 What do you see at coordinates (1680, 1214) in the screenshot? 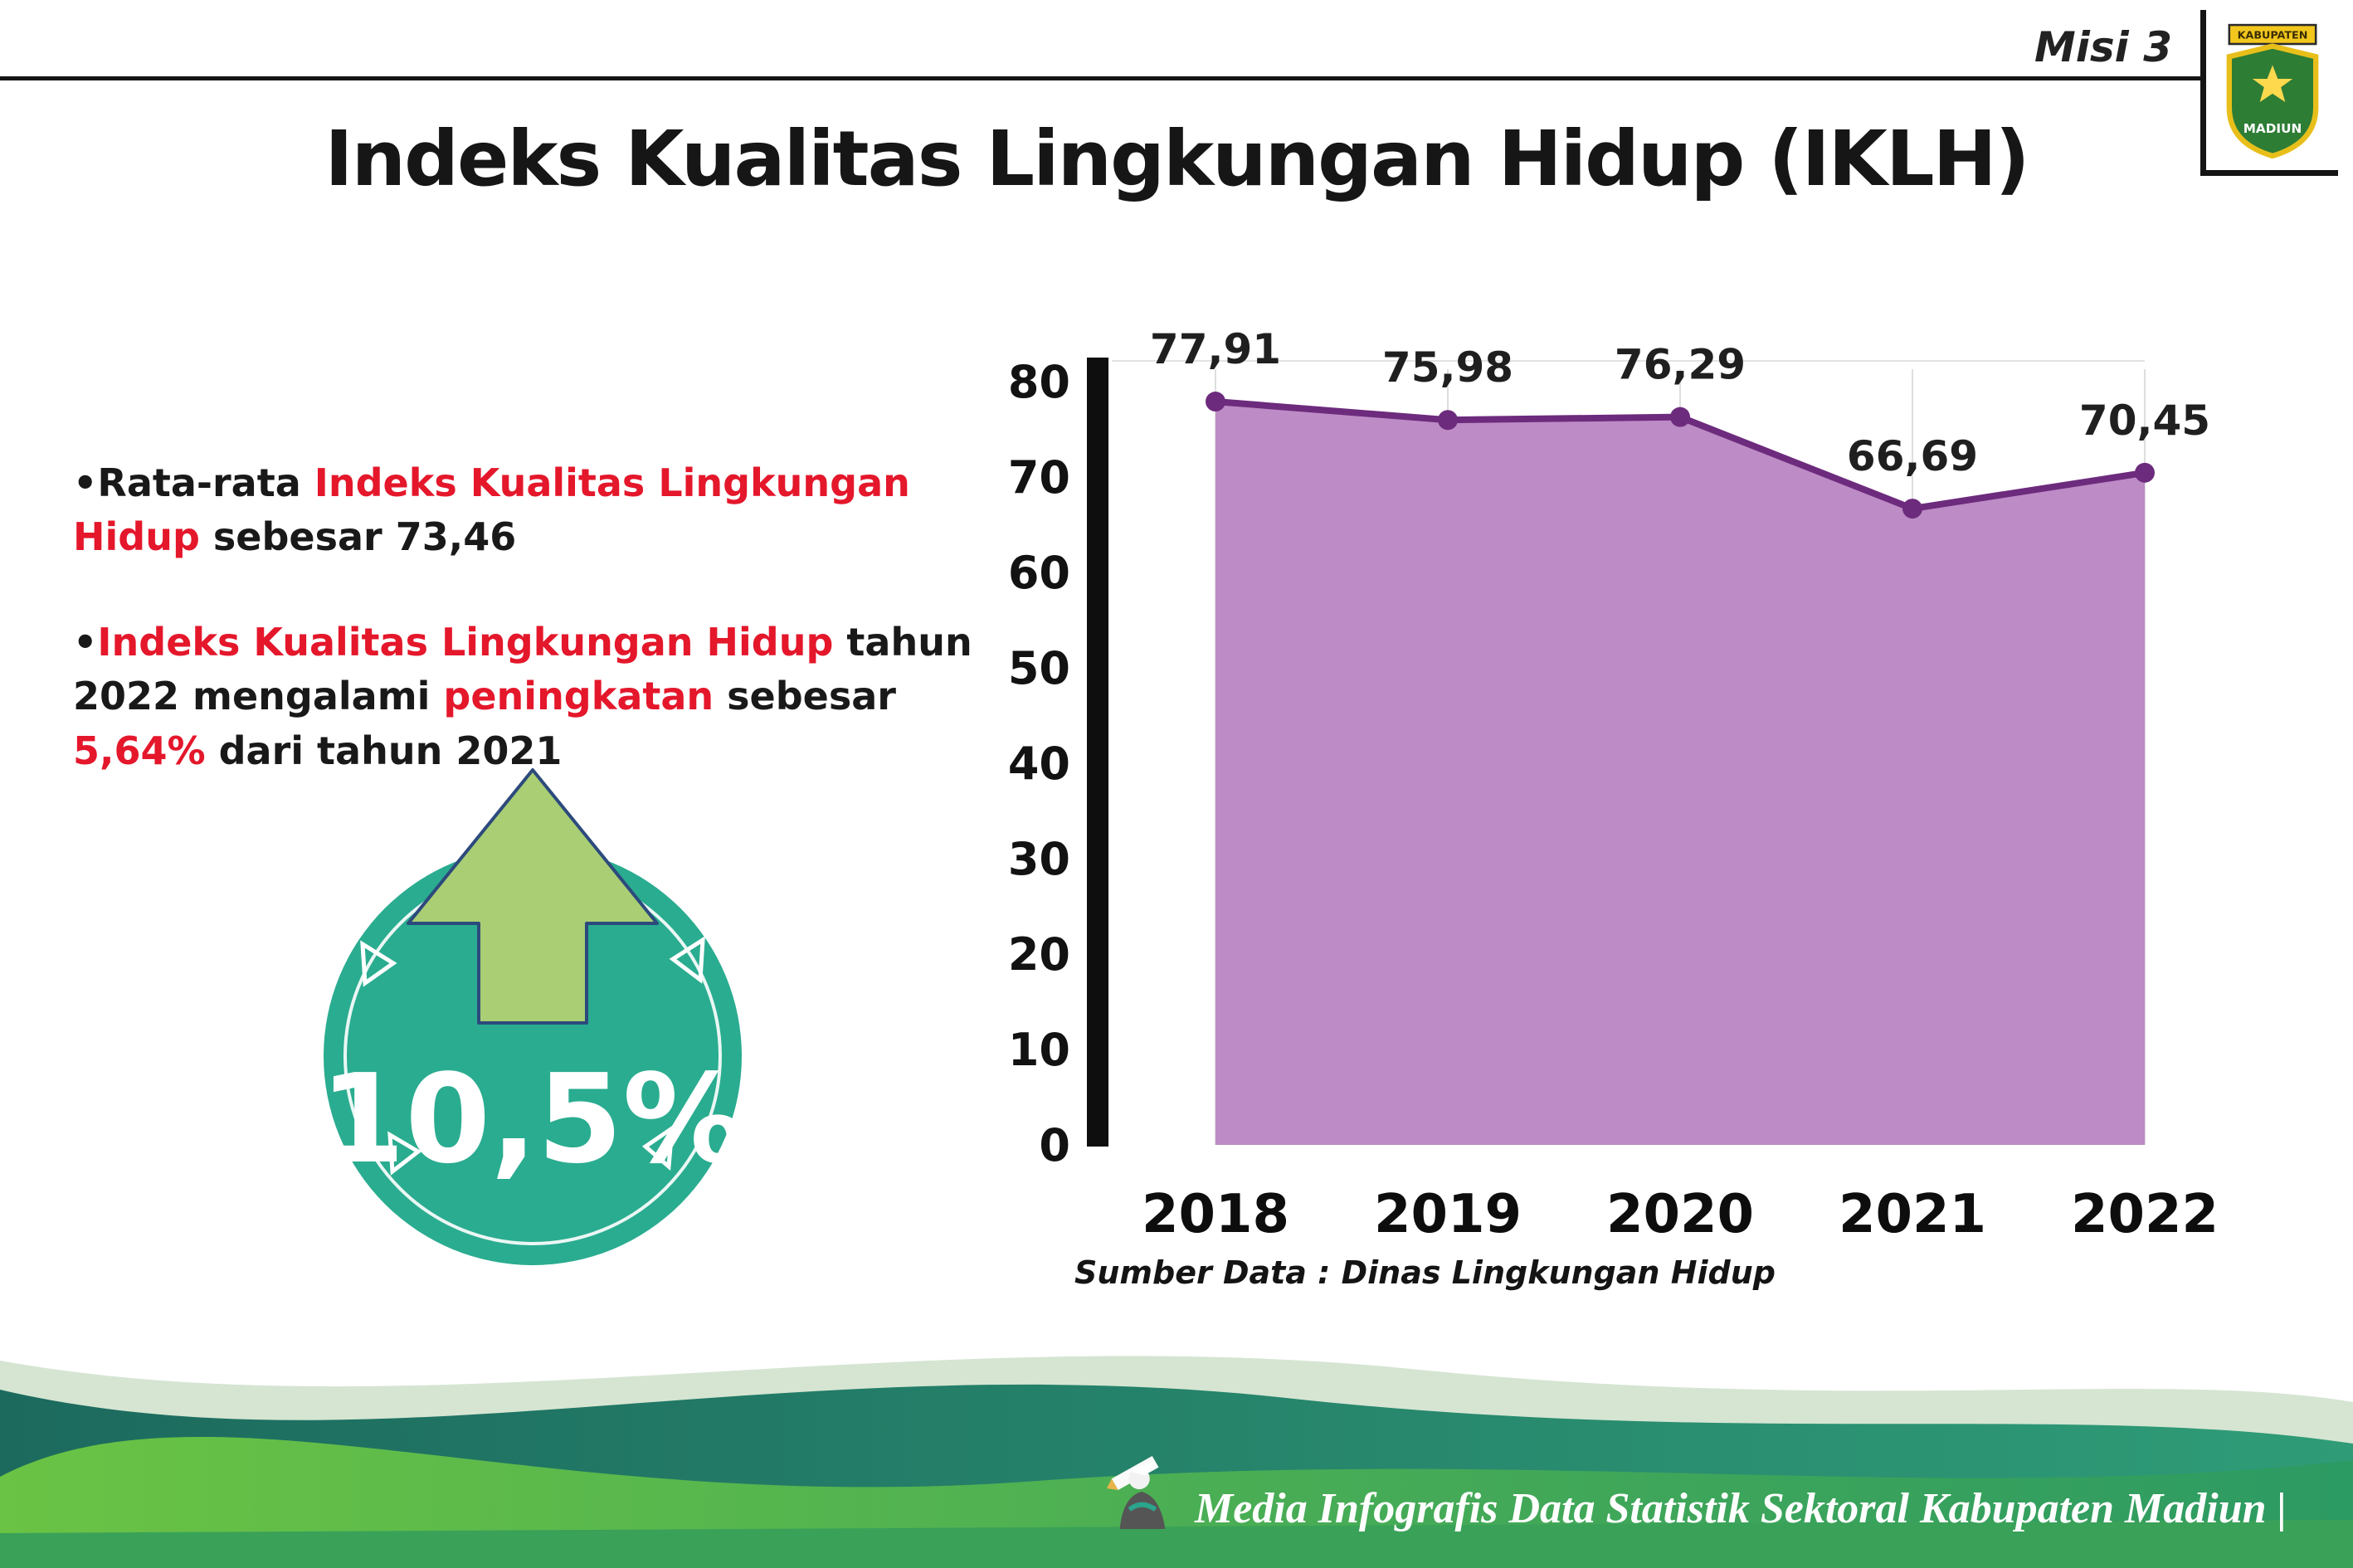
I see `x-tick-label: 2020` at bounding box center [1680, 1214].